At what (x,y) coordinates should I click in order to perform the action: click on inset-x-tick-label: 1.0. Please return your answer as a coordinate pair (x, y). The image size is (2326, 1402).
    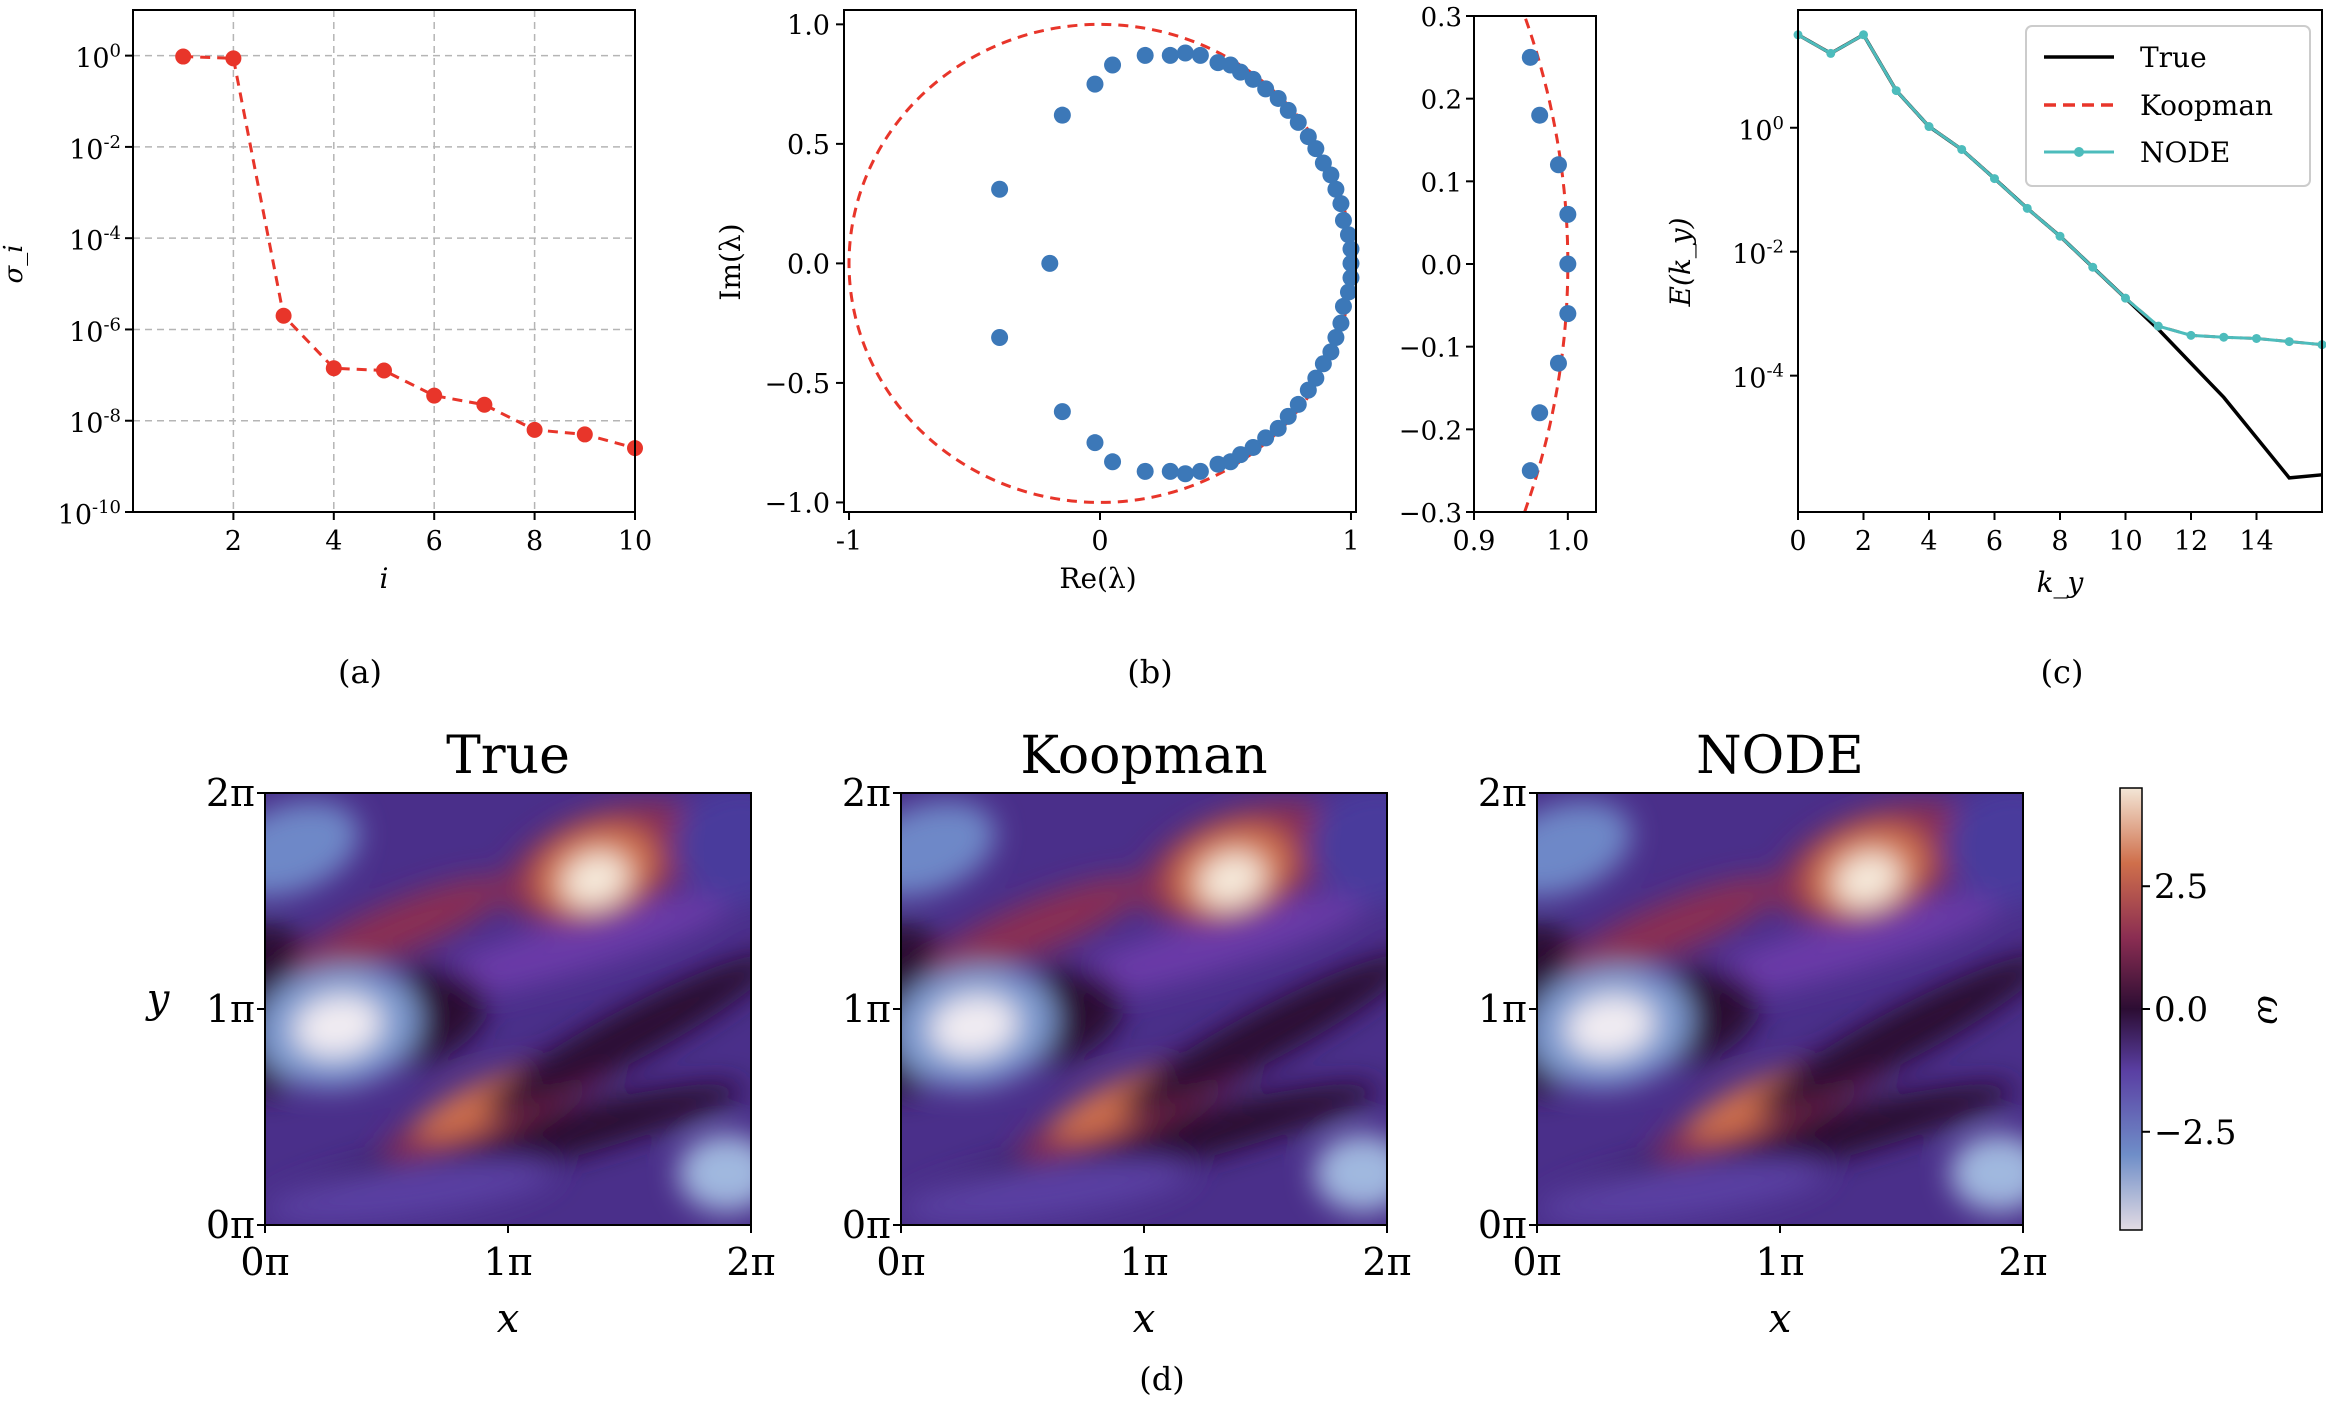
    Looking at the image, I should click on (1567, 541).